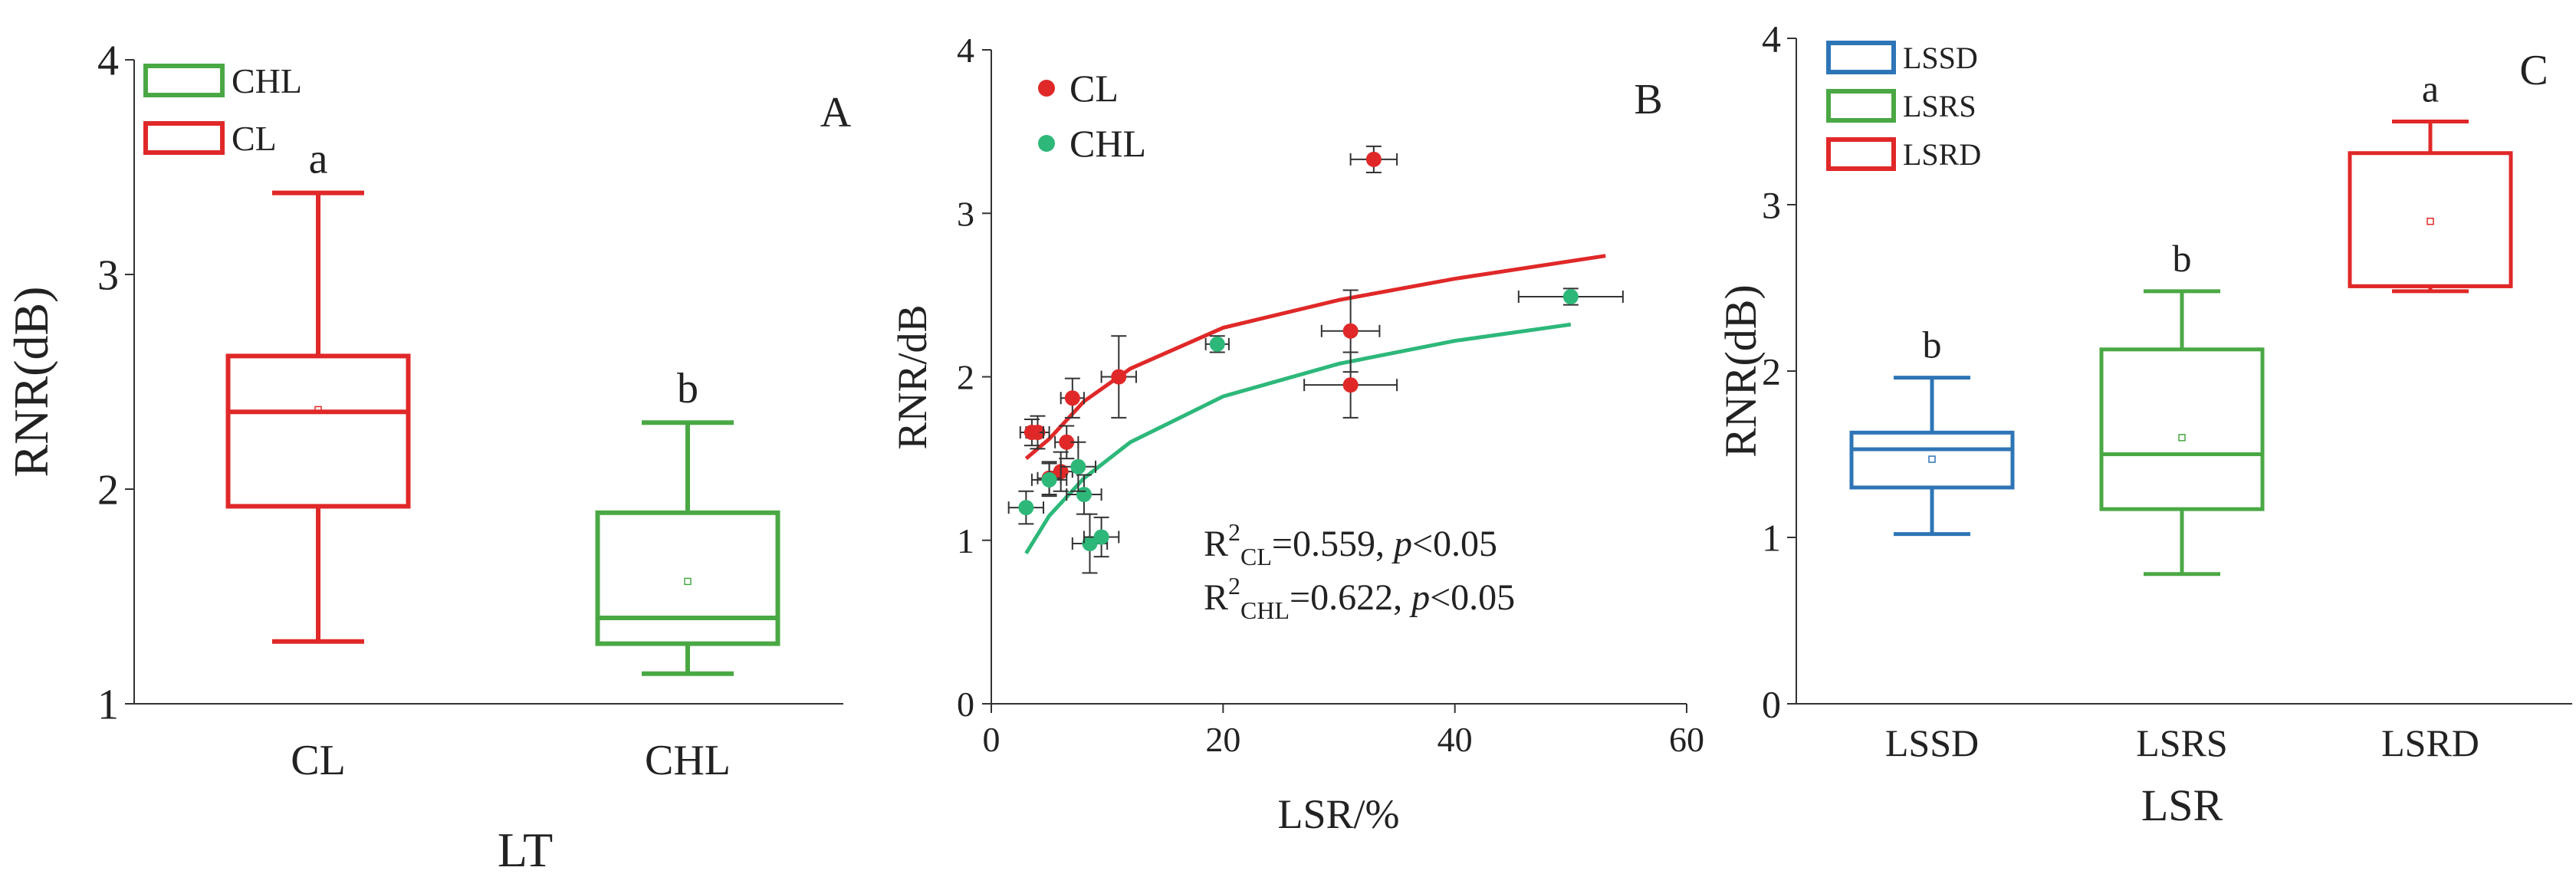 The width and height of the screenshot is (2576, 887). I want to click on x-tick-label: CL, so click(319, 760).